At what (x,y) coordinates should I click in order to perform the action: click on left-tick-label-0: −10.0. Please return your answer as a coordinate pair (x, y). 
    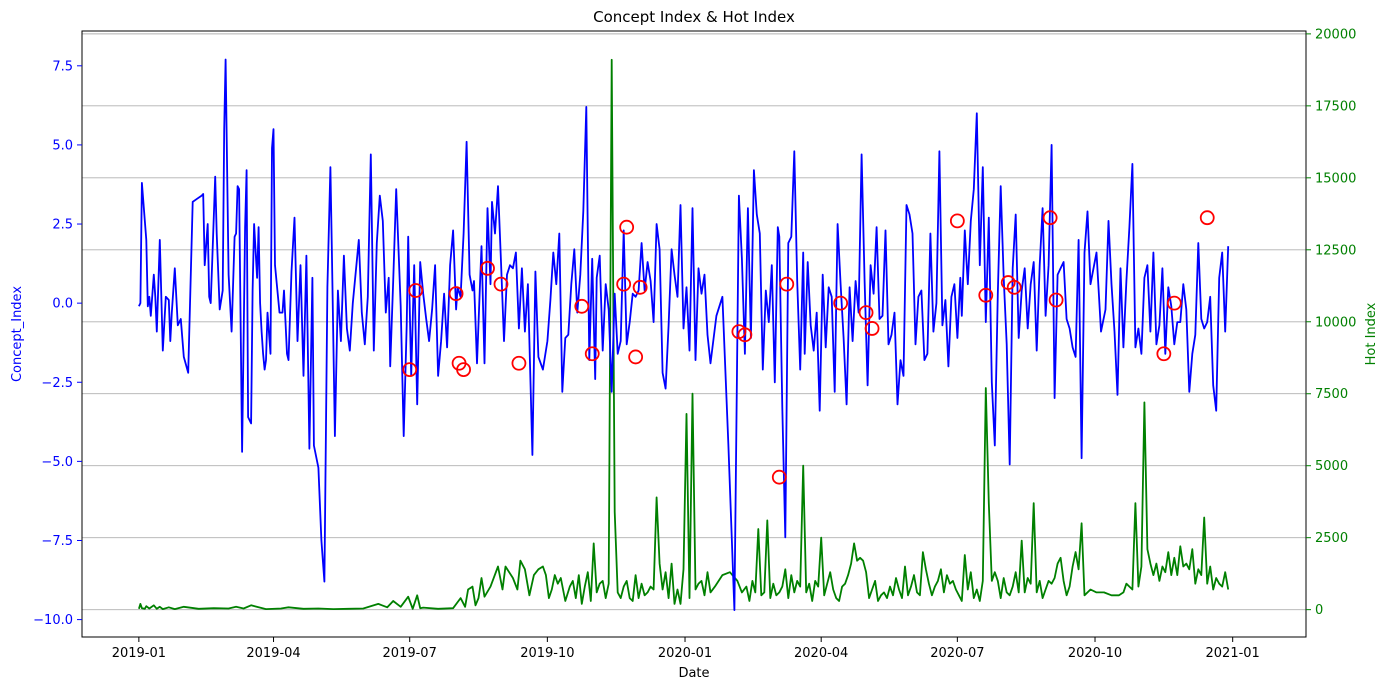
    Looking at the image, I should click on (53, 620).